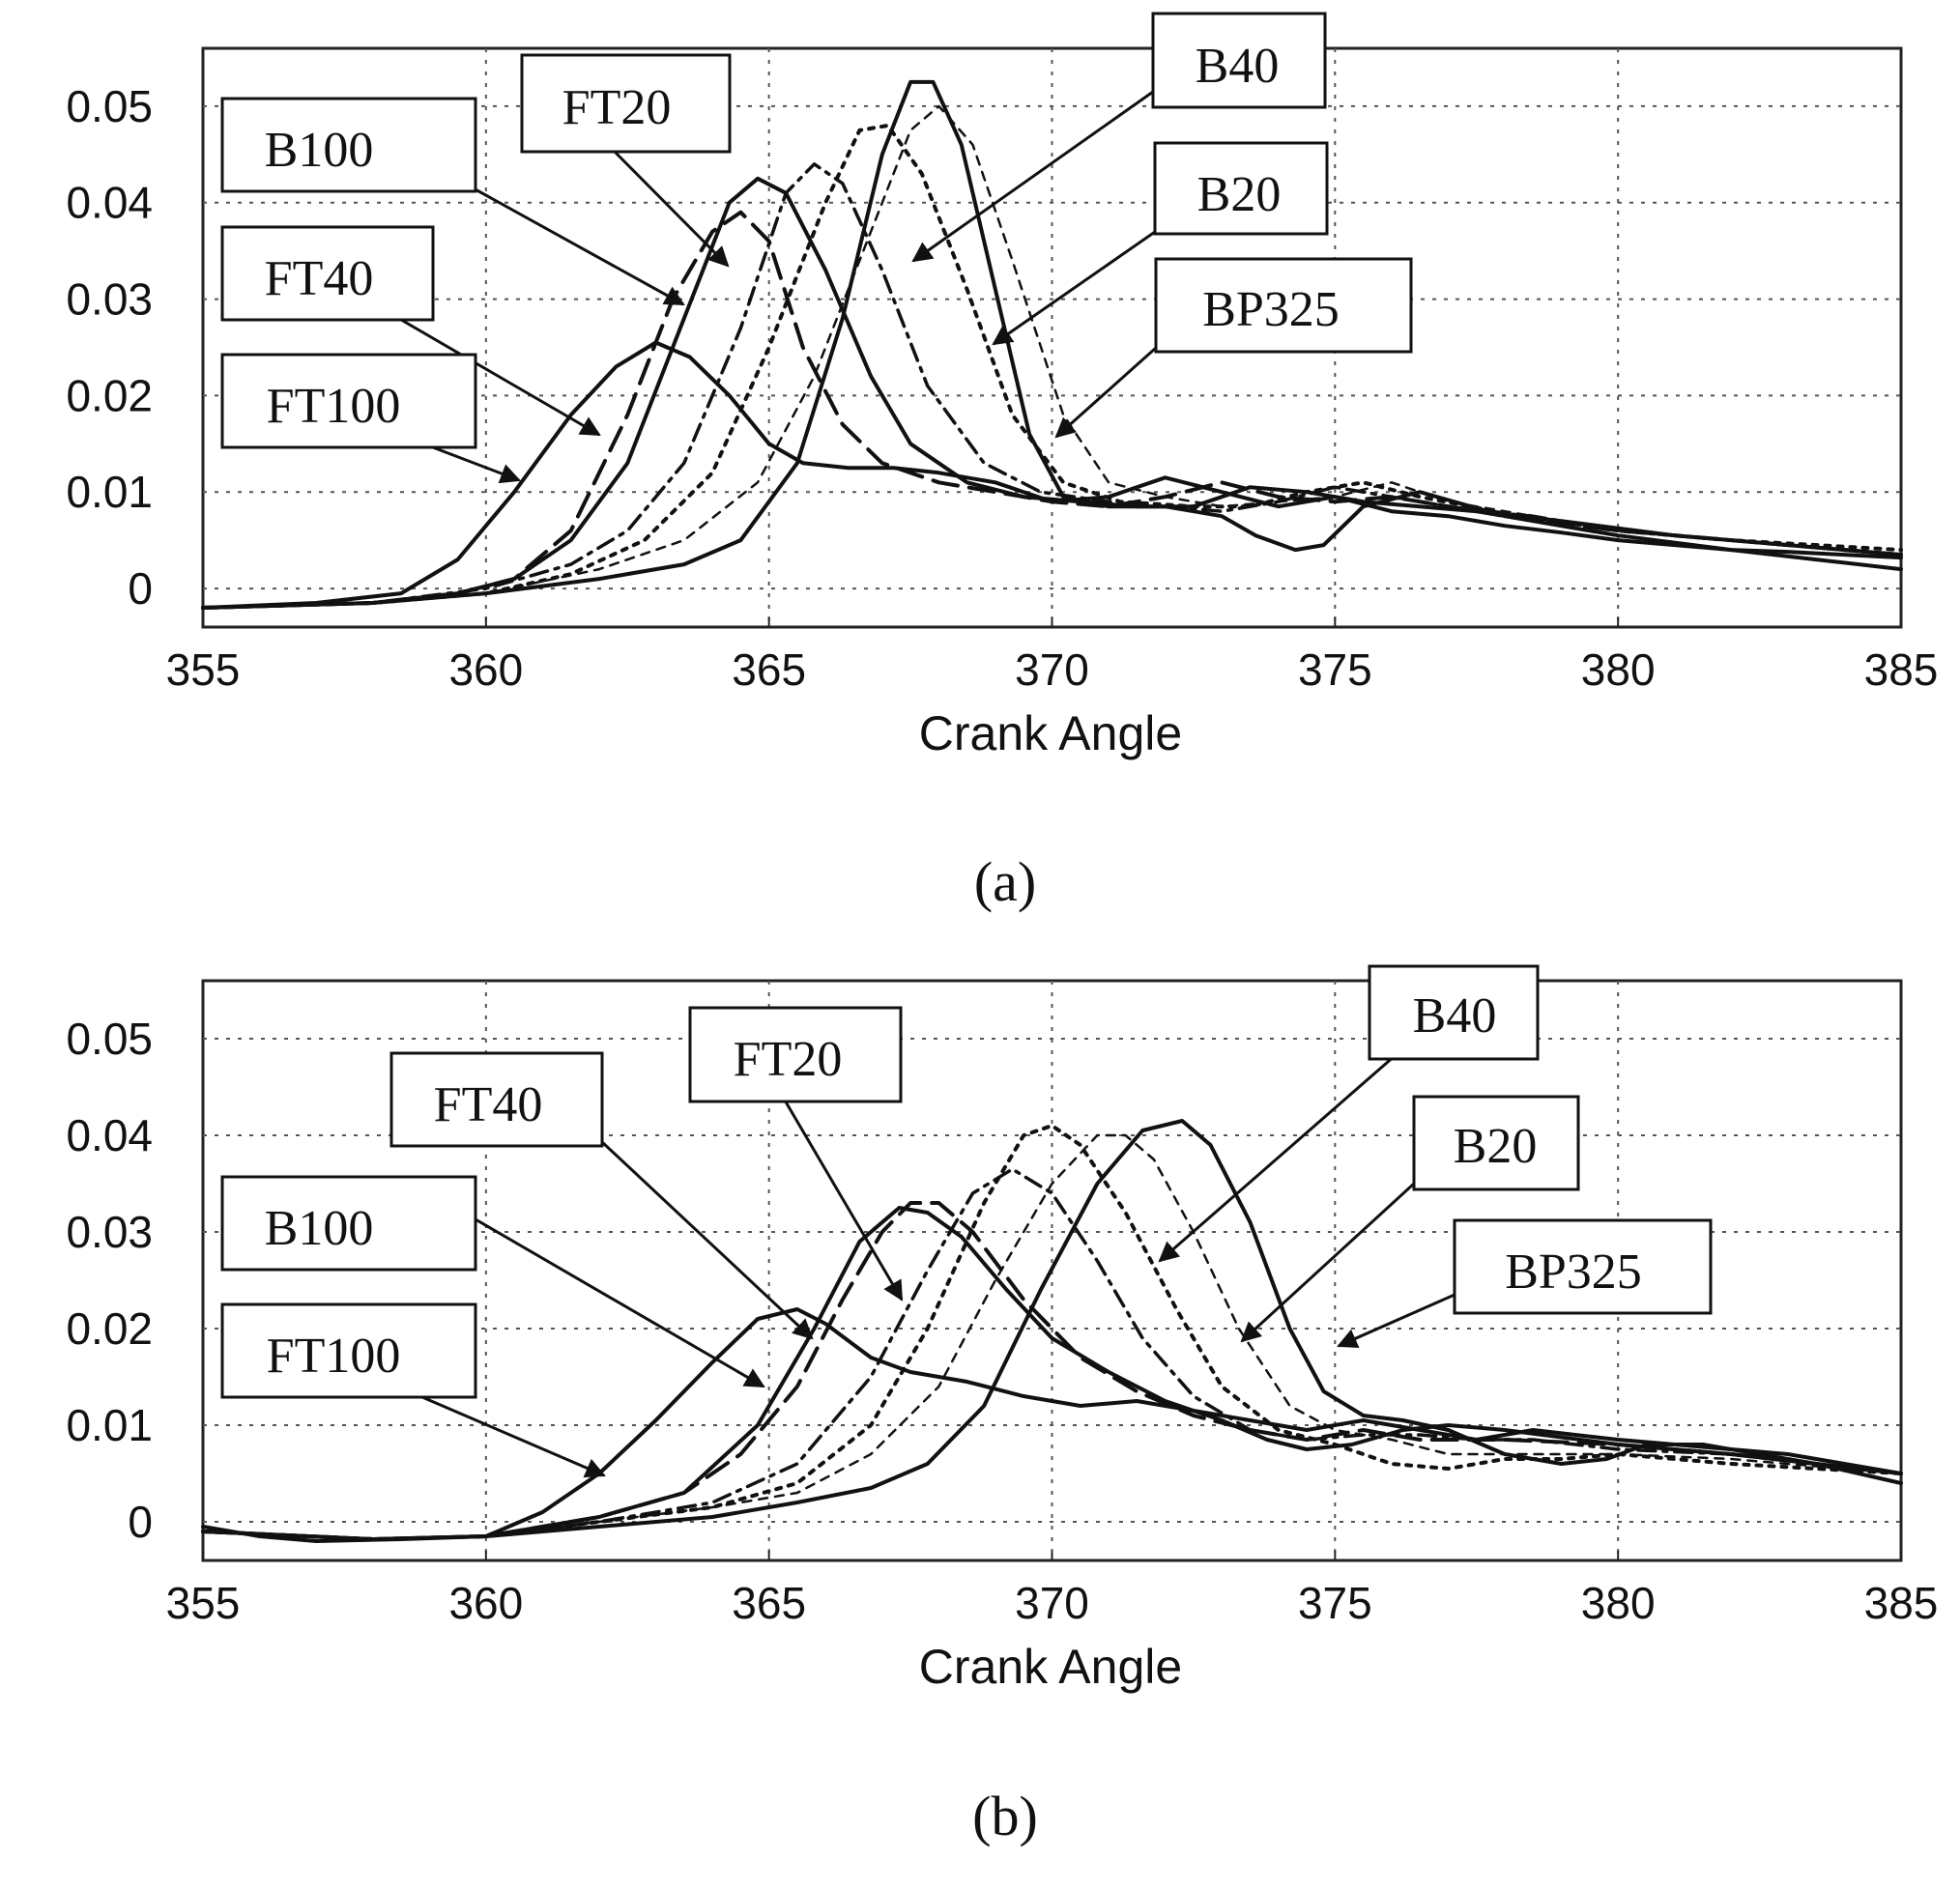  I want to click on panel-a-label-FT20: FT20, so click(617, 107).